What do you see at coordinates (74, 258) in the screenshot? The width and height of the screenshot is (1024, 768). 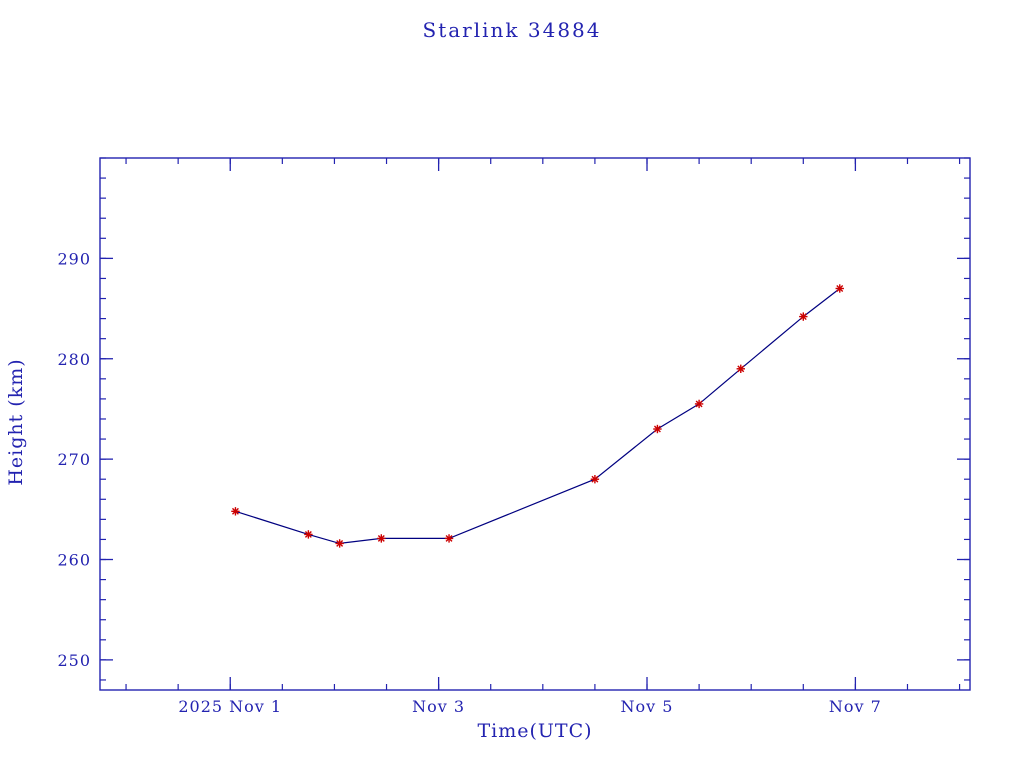 I see `y-tick-label: 290` at bounding box center [74, 258].